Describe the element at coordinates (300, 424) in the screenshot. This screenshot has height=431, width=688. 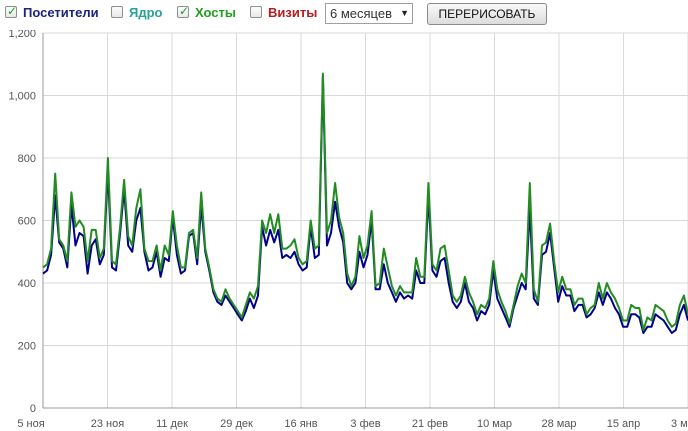
I see `x-tick-label: 16 янв` at that location.